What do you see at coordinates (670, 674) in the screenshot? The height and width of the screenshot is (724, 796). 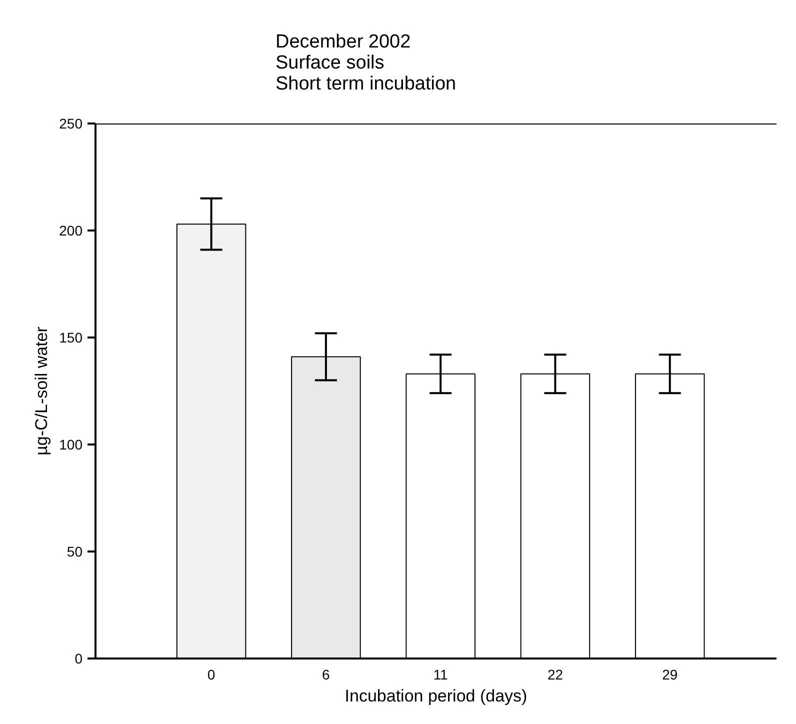 I see `x-tick-label: 29` at bounding box center [670, 674].